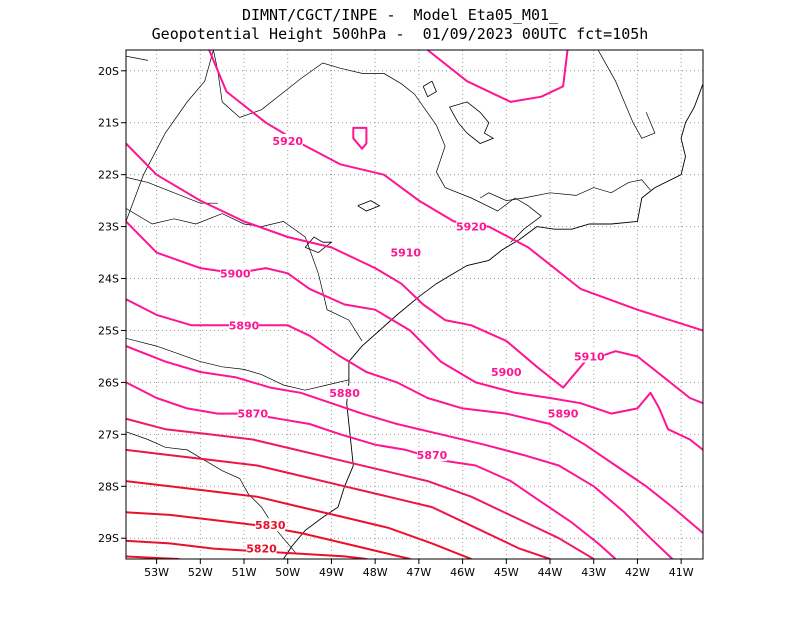 The height and width of the screenshot is (618, 800). Describe the element at coordinates (108, 279) in the screenshot. I see `lat-tick-label: 24S` at that location.